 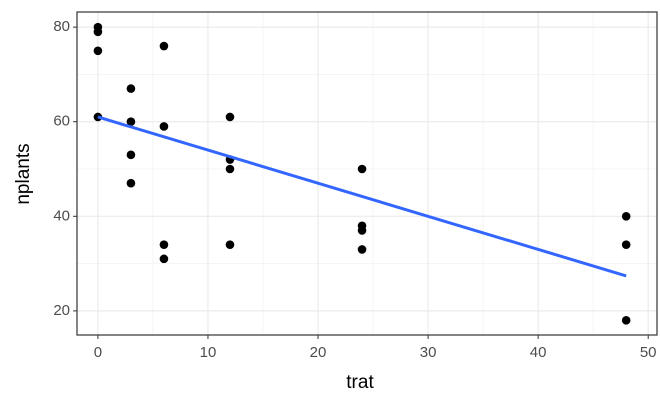 I want to click on x-tick-label: 0, so click(x=98, y=352).